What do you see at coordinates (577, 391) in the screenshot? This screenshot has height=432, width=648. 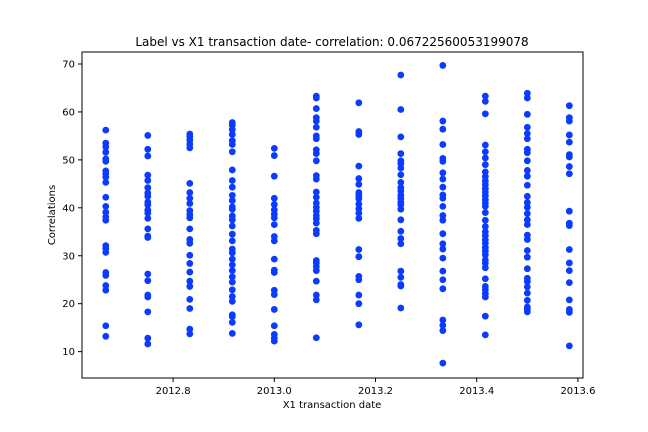 I see `x-tick-label: 2013.6` at bounding box center [577, 391].